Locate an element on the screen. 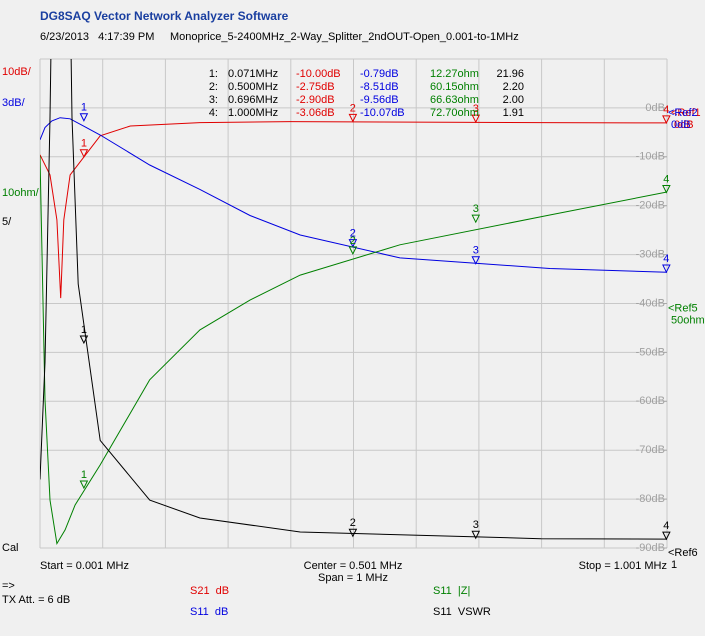 Image resolution: width=705 pixels, height=636 pixels. legend-entry: S11 dB is located at coordinates (209, 612).